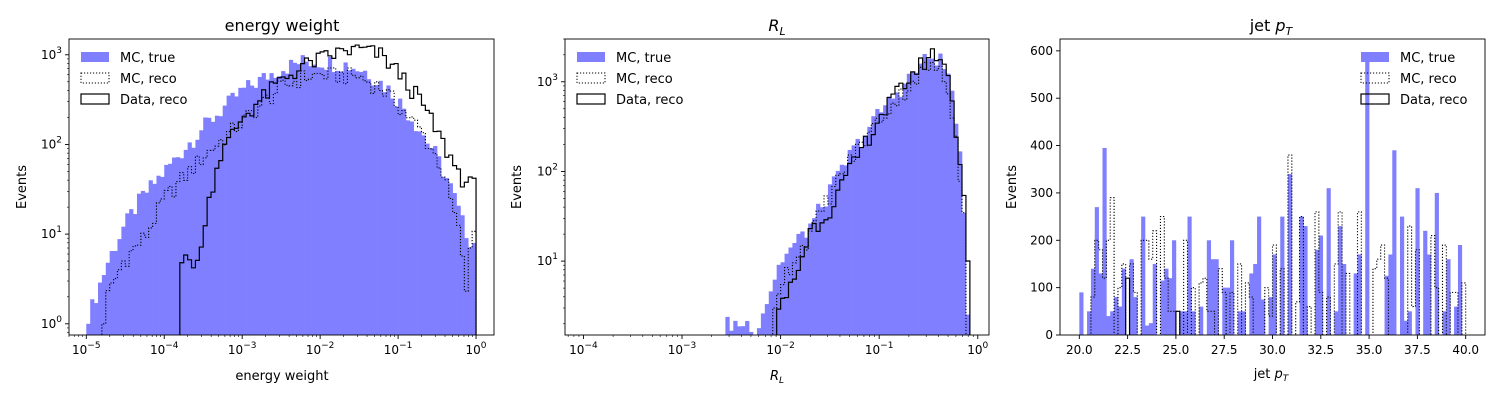 Image resolution: width=1500 pixels, height=400 pixels. I want to click on panel2-xlabel: RL, so click(777, 377).